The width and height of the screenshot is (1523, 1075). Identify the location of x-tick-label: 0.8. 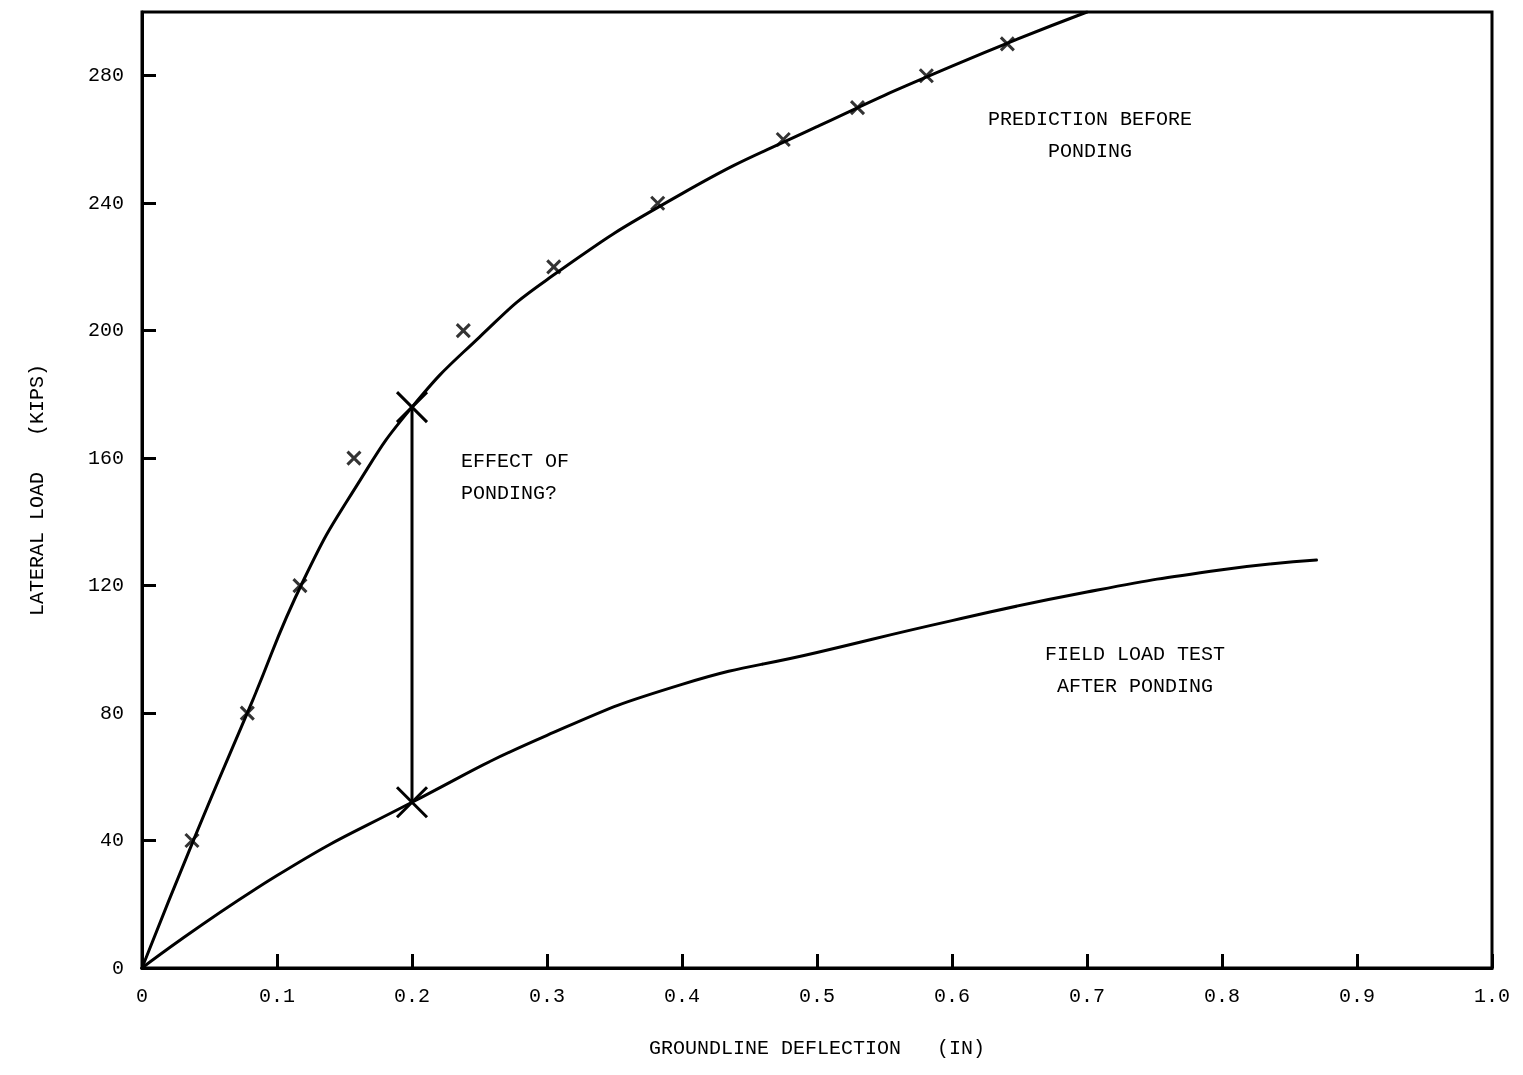
(1222, 996).